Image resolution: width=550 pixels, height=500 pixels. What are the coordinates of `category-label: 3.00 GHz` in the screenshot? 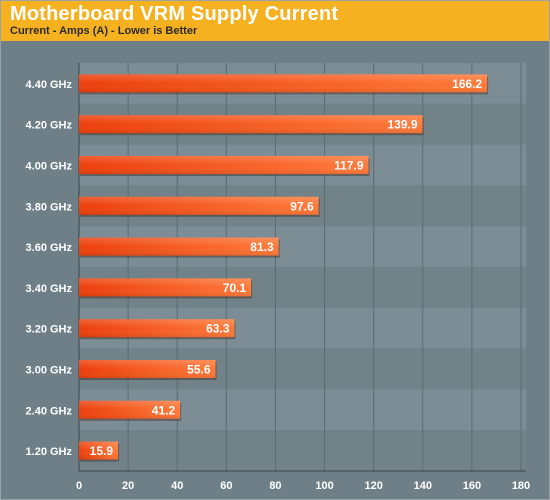 It's located at (49, 371).